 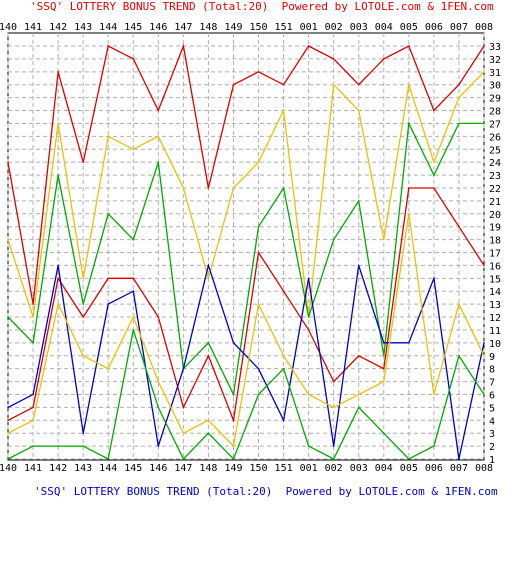 What do you see at coordinates (459, 468) in the screenshot?
I see `x-tick-label-bottom: 007` at bounding box center [459, 468].